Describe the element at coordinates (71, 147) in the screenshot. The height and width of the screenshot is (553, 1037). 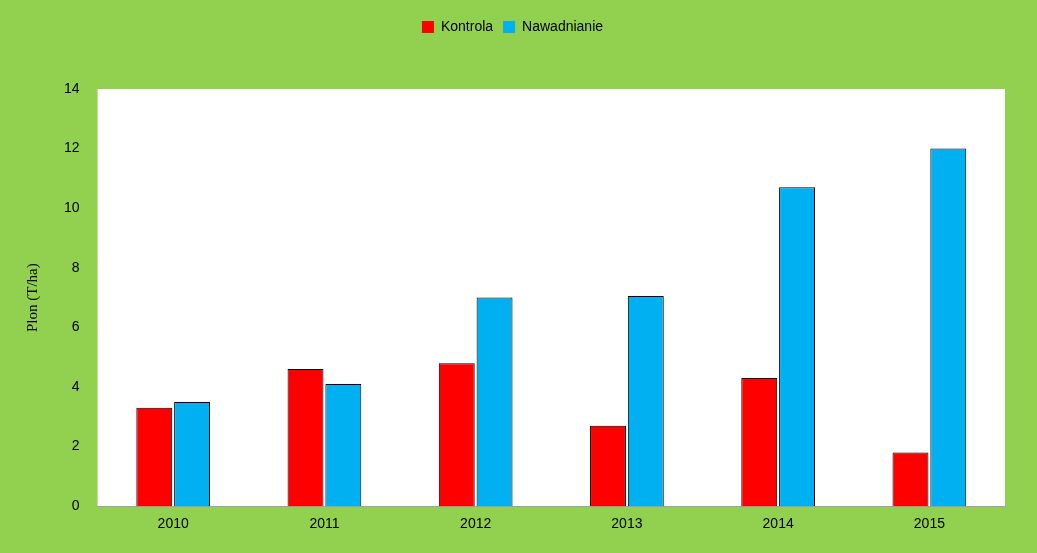
I see `y-tick-label: 12` at that location.